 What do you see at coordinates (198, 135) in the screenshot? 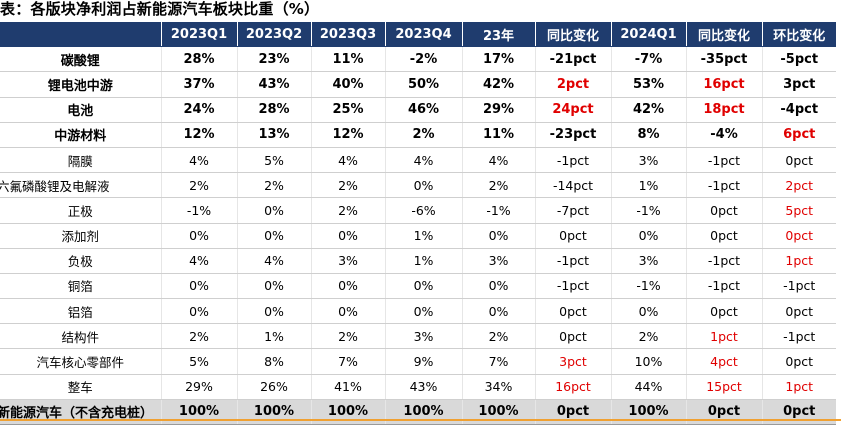
I see `table-cell: 12%` at bounding box center [198, 135].